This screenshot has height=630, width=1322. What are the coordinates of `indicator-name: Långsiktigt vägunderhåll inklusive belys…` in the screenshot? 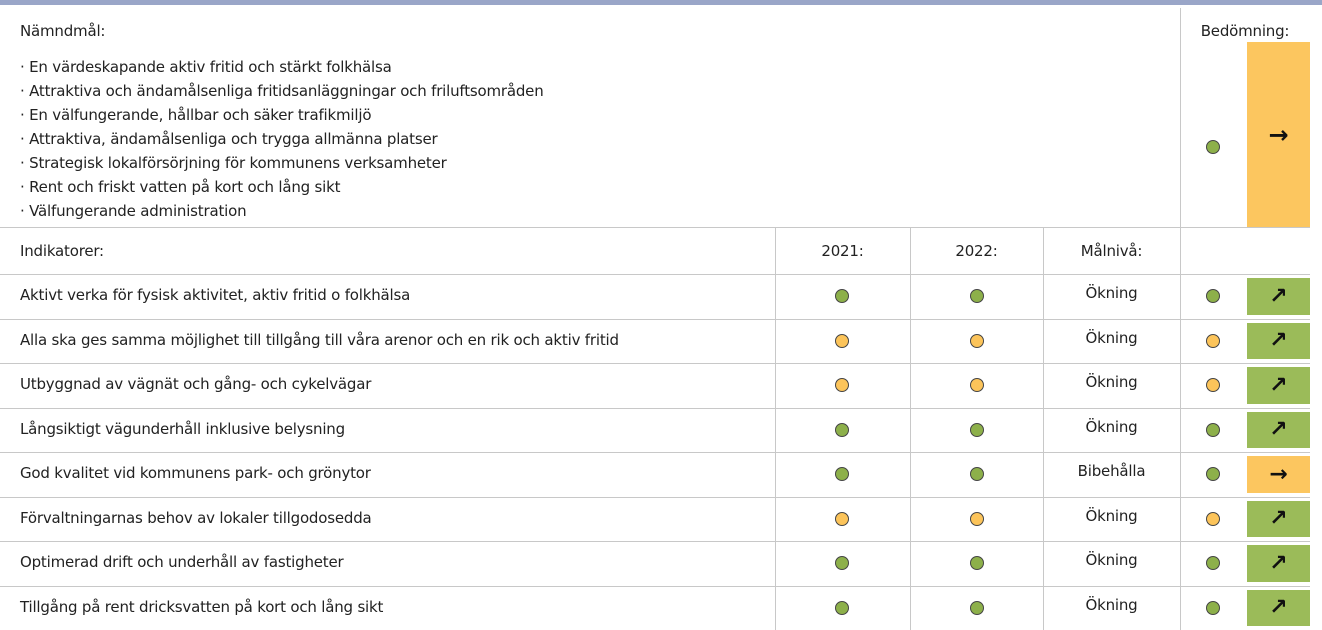 It's located at (182, 428).